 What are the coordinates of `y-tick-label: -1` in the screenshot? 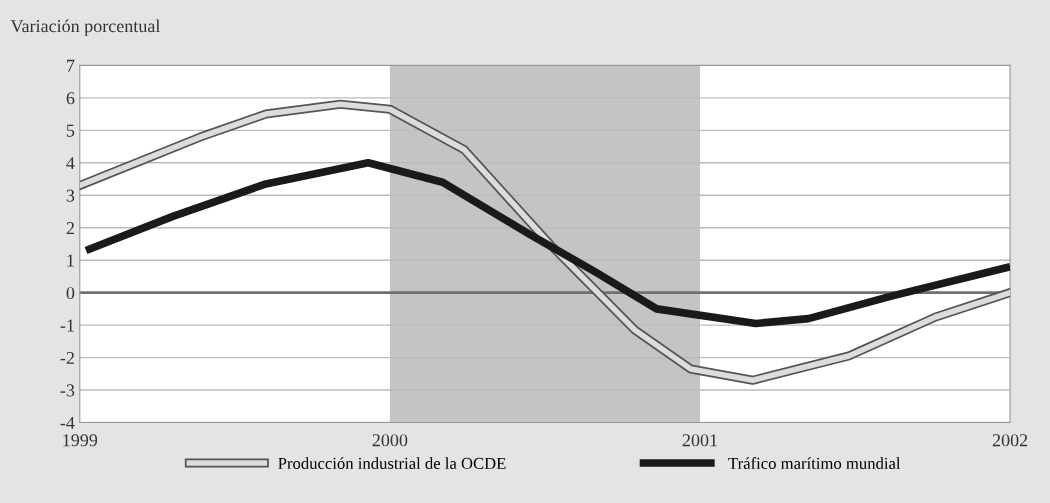 It's located at (67, 325).